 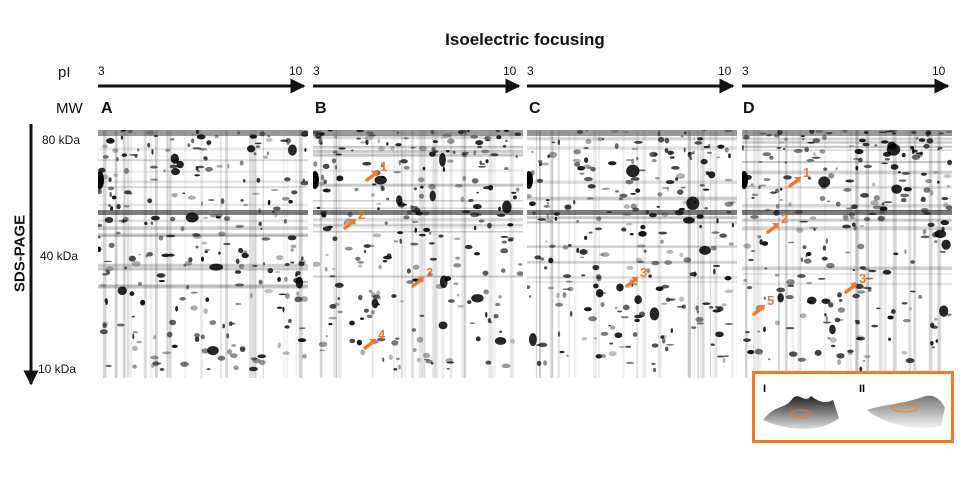 I want to click on spot-marker-label-b-3: 3, so click(x=429, y=272).